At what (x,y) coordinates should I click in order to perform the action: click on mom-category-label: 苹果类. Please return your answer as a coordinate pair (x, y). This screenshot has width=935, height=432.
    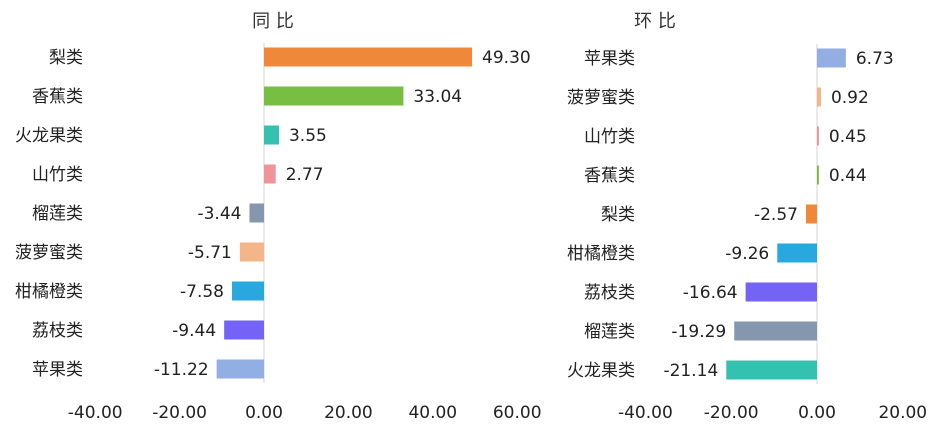
    Looking at the image, I should click on (609, 59).